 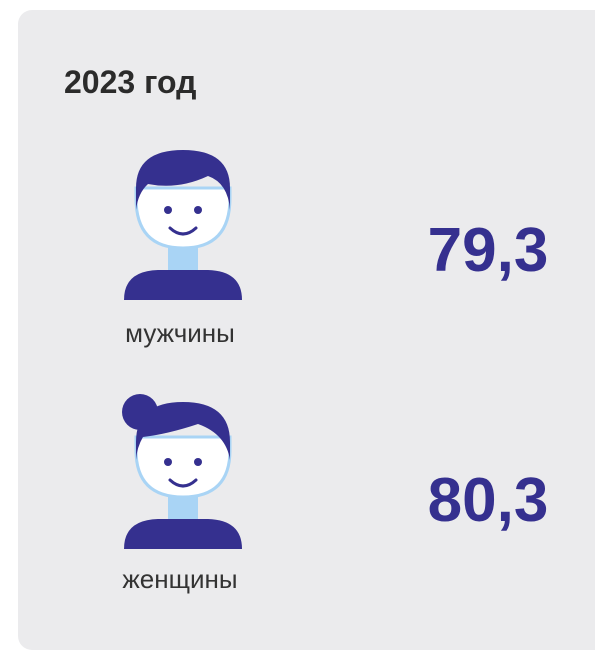 I want to click on item-label: мужчины, so click(x=180, y=333).